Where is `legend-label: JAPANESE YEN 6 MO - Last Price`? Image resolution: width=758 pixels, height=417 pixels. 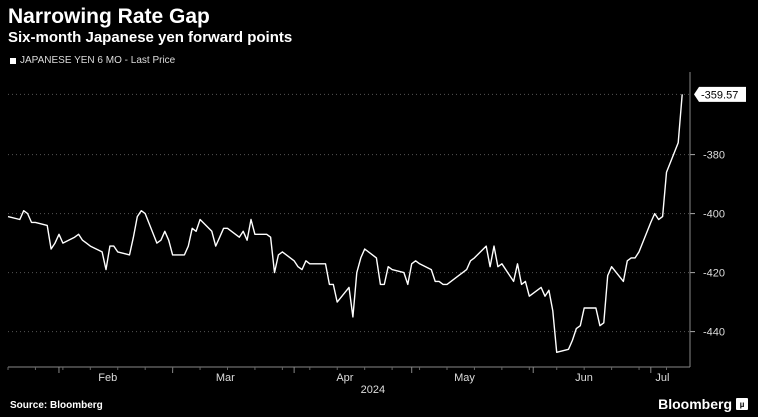
legend-label: JAPANESE YEN 6 MO - Last Price is located at coordinates (98, 60).